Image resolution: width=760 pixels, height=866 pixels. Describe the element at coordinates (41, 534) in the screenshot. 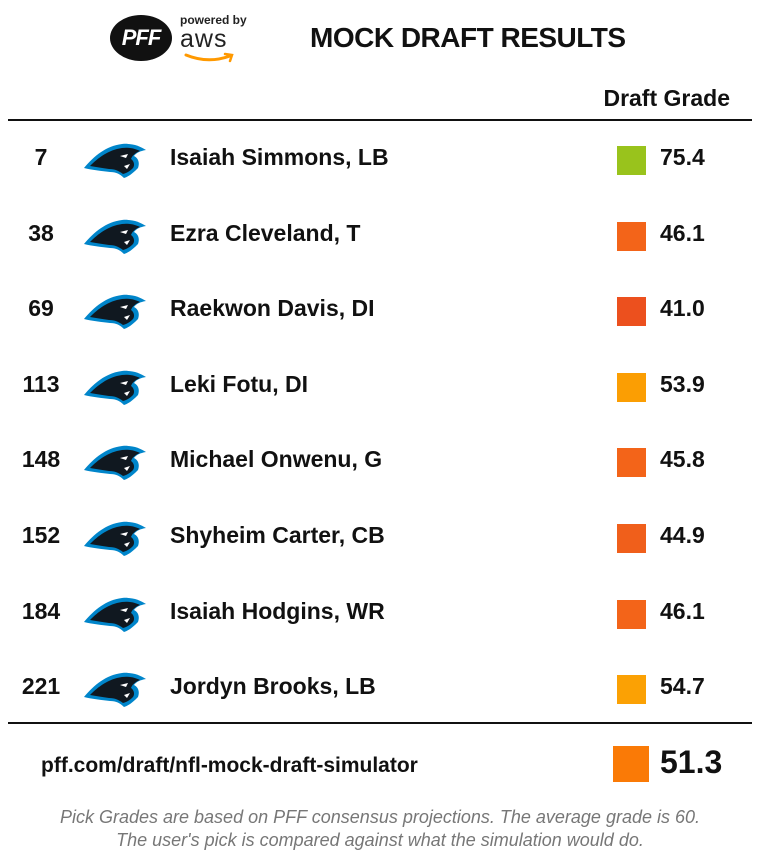

I see `pick-number: 152` at that location.